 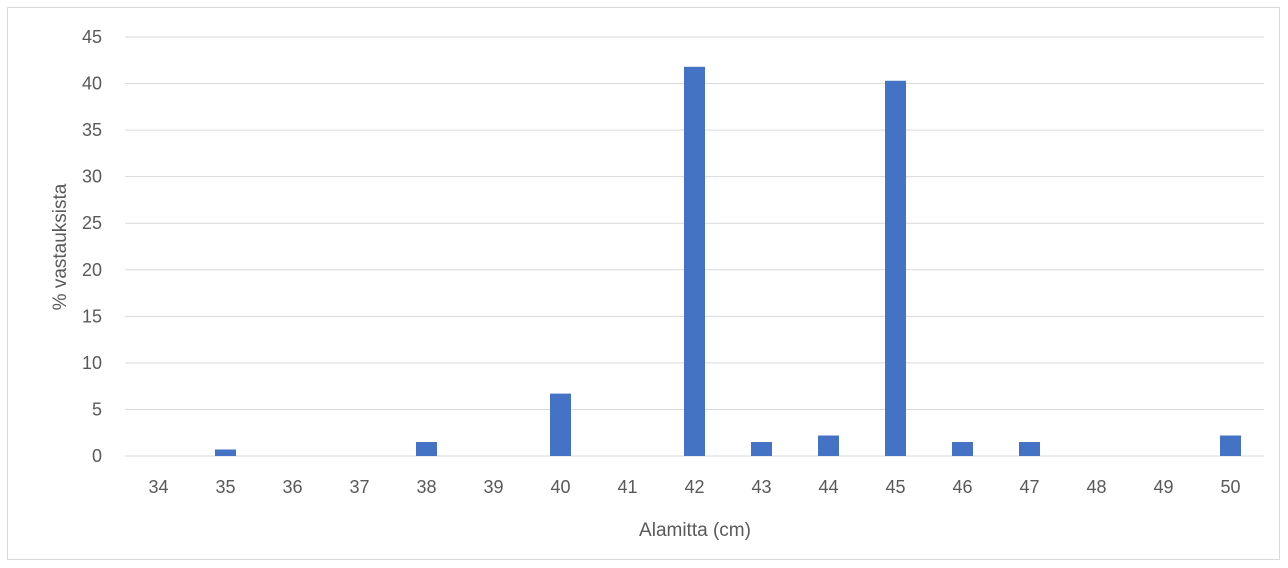 What do you see at coordinates (158, 487) in the screenshot?
I see `x-tick-label: 34` at bounding box center [158, 487].